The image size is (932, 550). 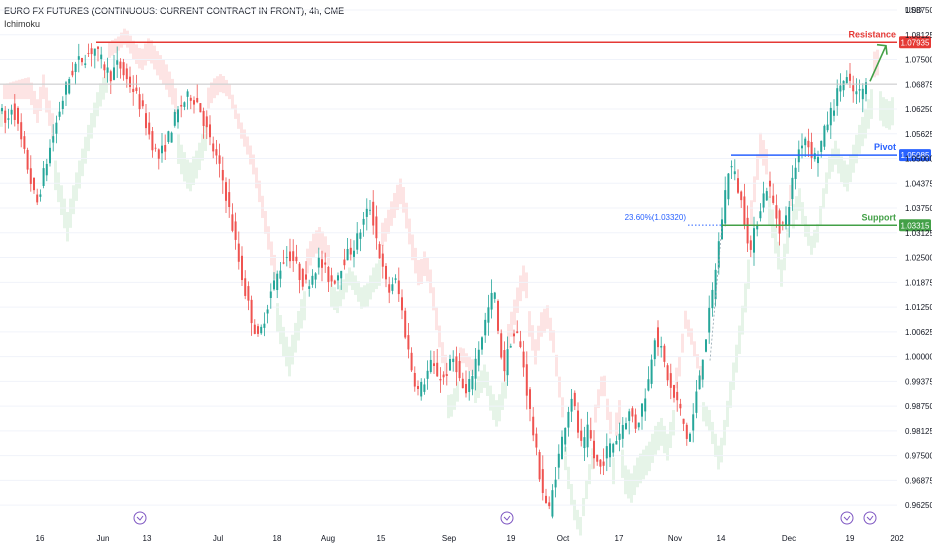 I want to click on earnings-event-icon, so click(x=870, y=518).